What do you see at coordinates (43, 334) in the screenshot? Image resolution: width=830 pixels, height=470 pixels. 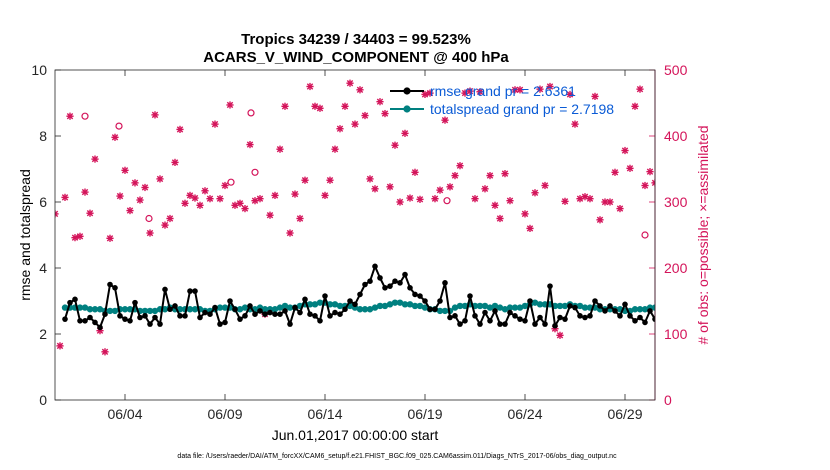 I see `y-left-tick-label: 2` at bounding box center [43, 334].